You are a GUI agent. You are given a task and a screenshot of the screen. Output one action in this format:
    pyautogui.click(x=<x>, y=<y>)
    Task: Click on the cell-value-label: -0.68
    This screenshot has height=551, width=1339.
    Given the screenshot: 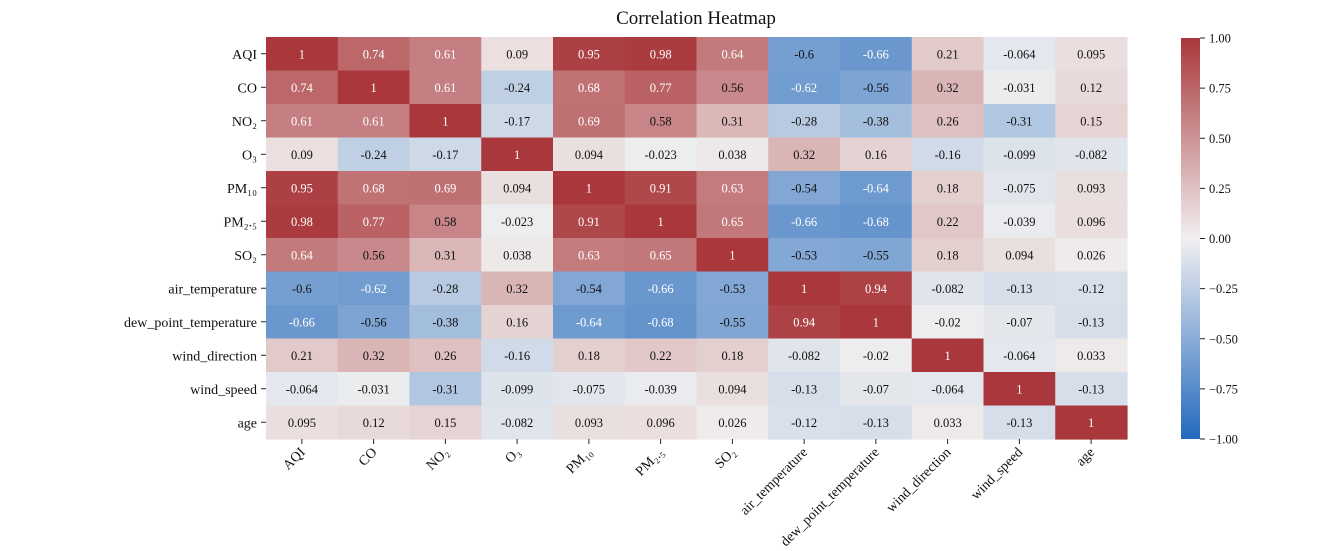 What is the action you would take?
    pyautogui.click(x=876, y=222)
    